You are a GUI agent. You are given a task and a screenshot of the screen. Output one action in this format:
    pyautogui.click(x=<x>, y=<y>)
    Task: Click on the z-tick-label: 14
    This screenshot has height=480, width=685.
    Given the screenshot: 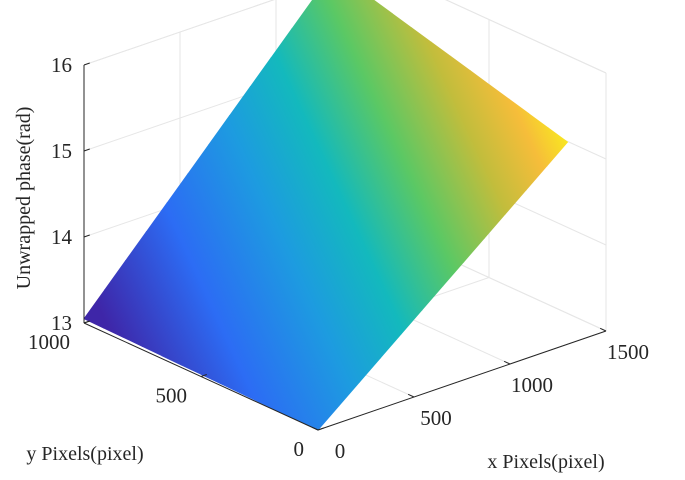 What is the action you would take?
    pyautogui.click(x=62, y=237)
    